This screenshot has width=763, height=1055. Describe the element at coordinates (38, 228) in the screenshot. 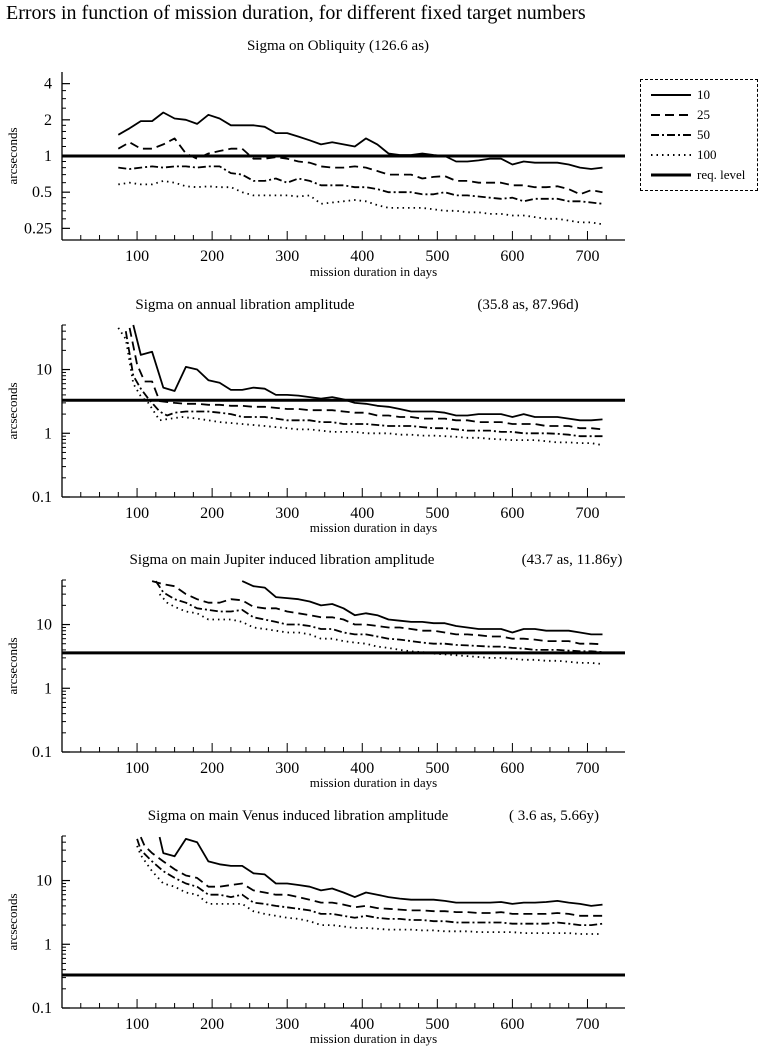

I see `y-tick-label: 0.25` at that location.